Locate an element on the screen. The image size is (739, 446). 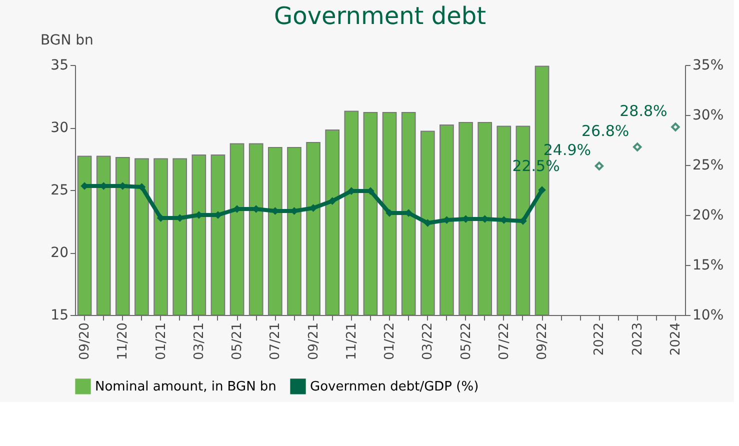
x-tick-label: 03/21 is located at coordinates (199, 341).